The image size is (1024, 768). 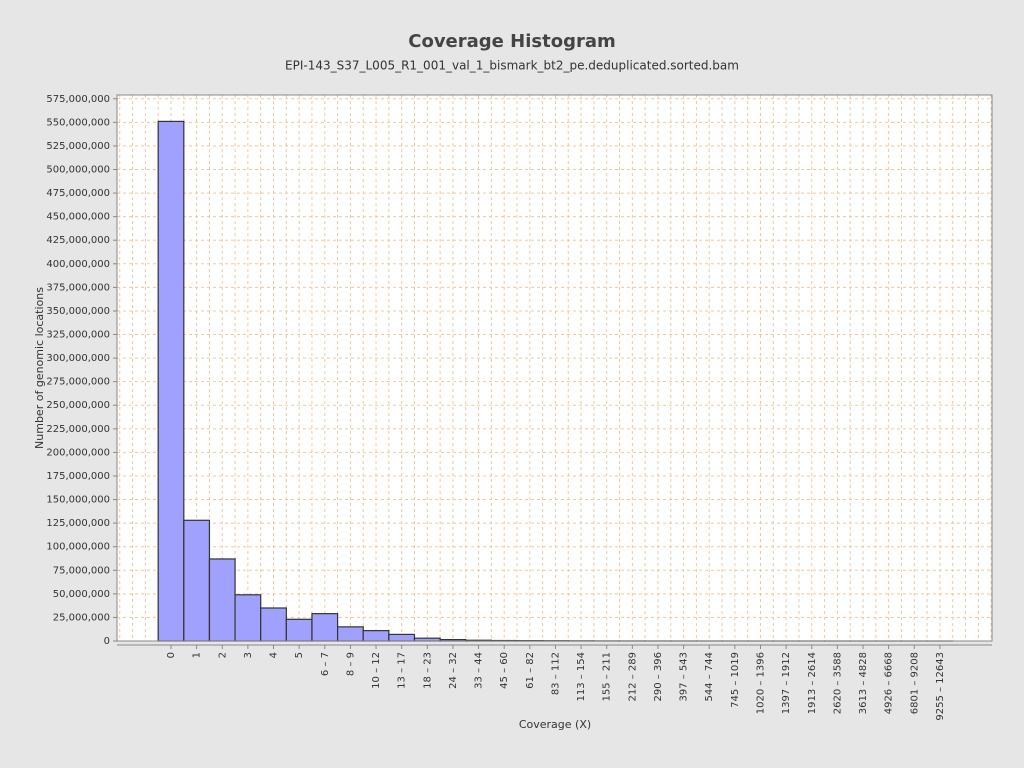 What do you see at coordinates (81, 570) in the screenshot?
I see `y-tick-label: 75,000,000` at bounding box center [81, 570].